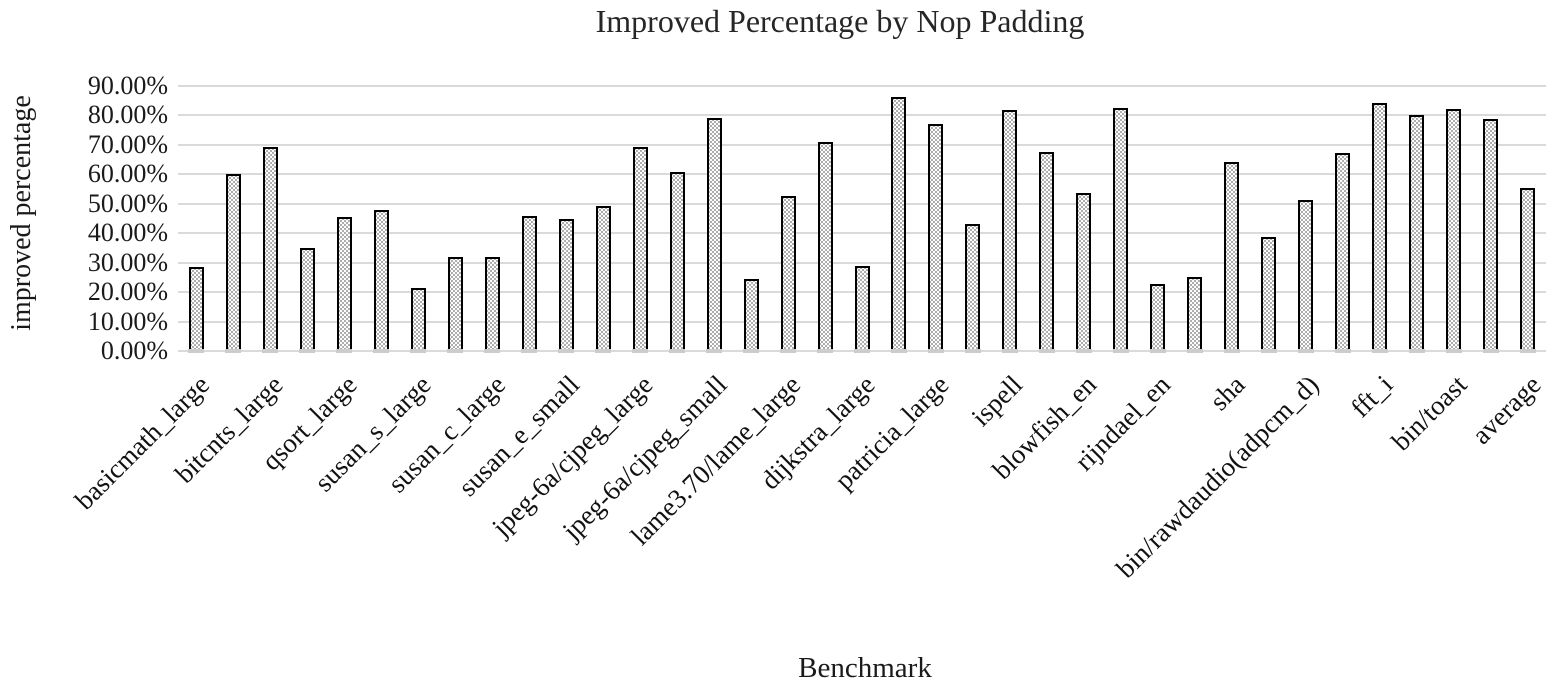 This screenshot has height=695, width=1550. I want to click on bar-susan_s_large, so click(418, 320).